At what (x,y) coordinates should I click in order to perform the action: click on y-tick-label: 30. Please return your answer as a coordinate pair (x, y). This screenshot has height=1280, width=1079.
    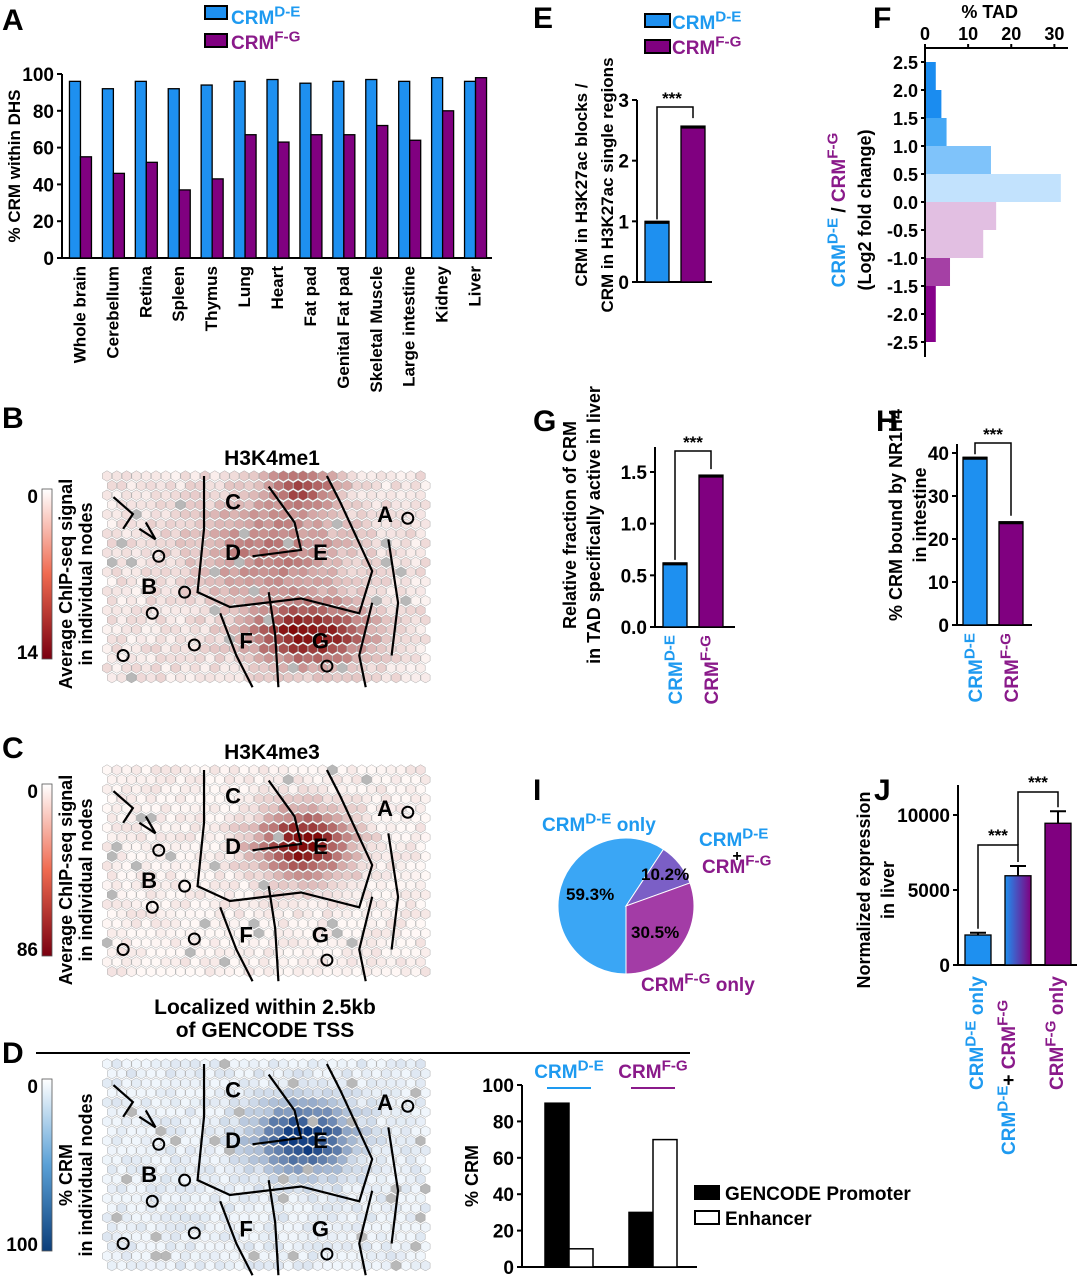
    Looking at the image, I should click on (938, 497).